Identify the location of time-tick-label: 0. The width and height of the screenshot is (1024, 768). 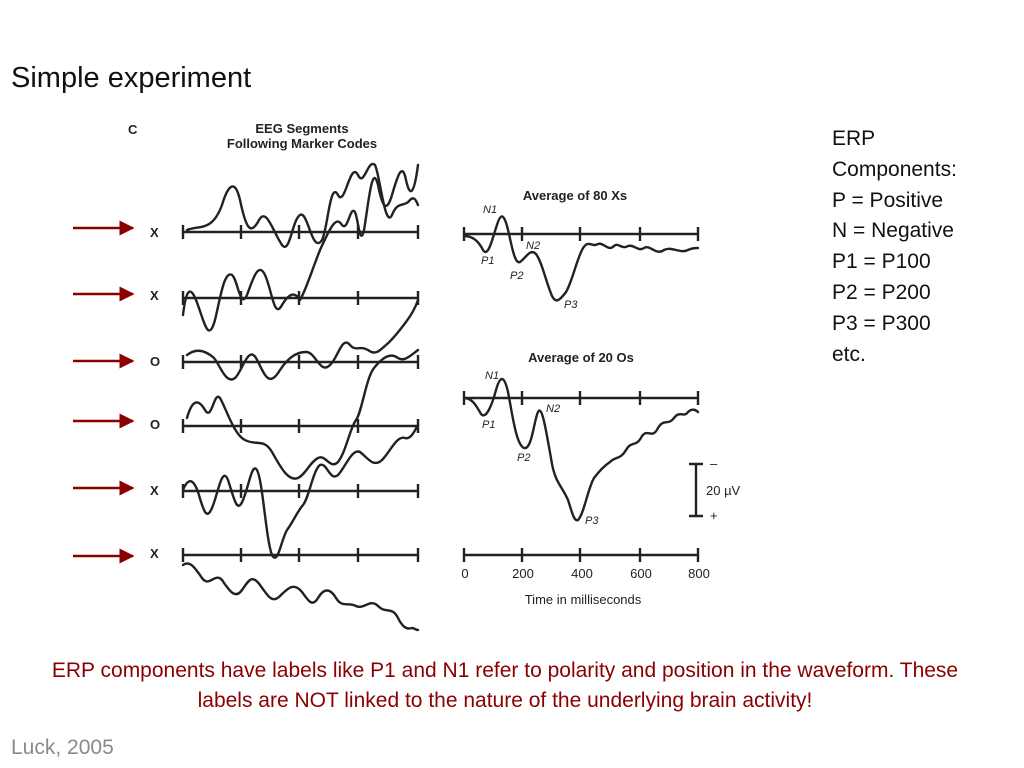
(464, 573).